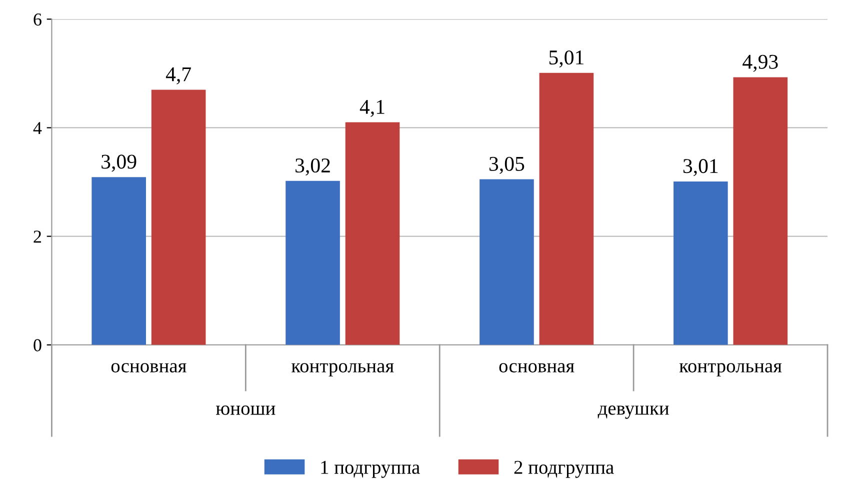  Describe the element at coordinates (700, 167) in the screenshot. I see `data-label: 3,01` at that location.